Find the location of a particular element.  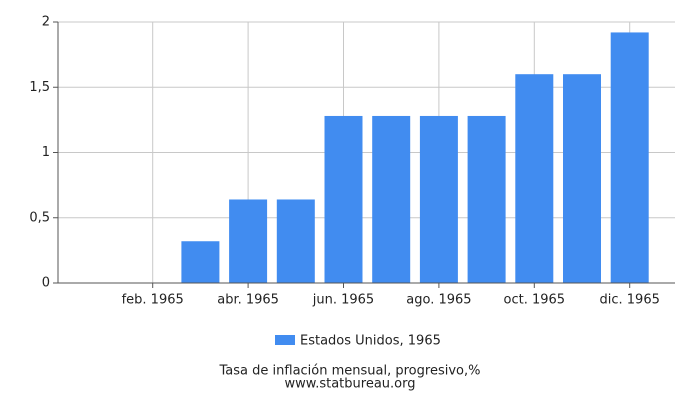

legend-label: Estados Unidos, 1965 is located at coordinates (370, 341).